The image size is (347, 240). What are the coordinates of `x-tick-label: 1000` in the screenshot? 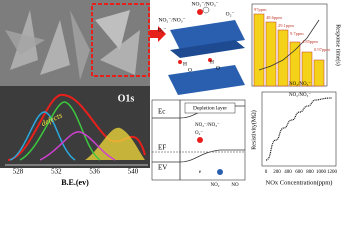 It's located at (321, 172).